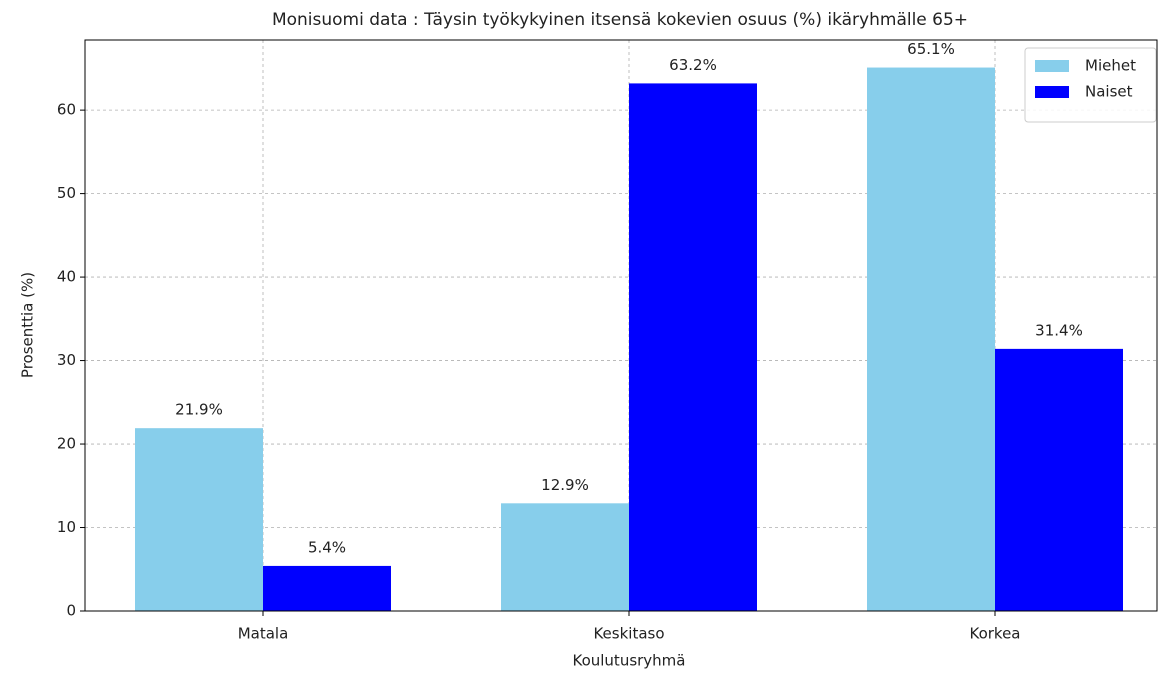 This screenshot has width=1158, height=673. What do you see at coordinates (693, 65) in the screenshot?
I see `data-label: 63.2%` at bounding box center [693, 65].